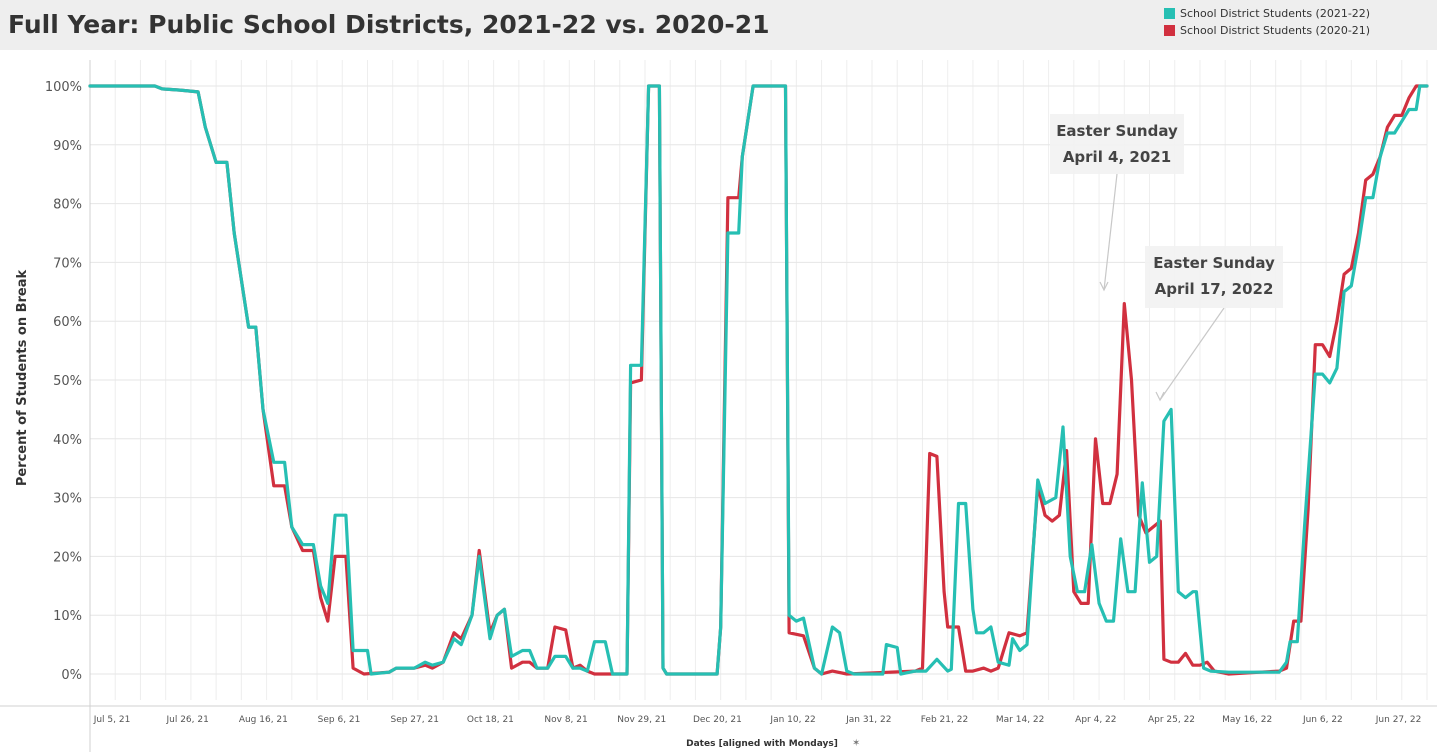  I want to click on x-tick-label: Jul 26, 21, so click(186, 720).